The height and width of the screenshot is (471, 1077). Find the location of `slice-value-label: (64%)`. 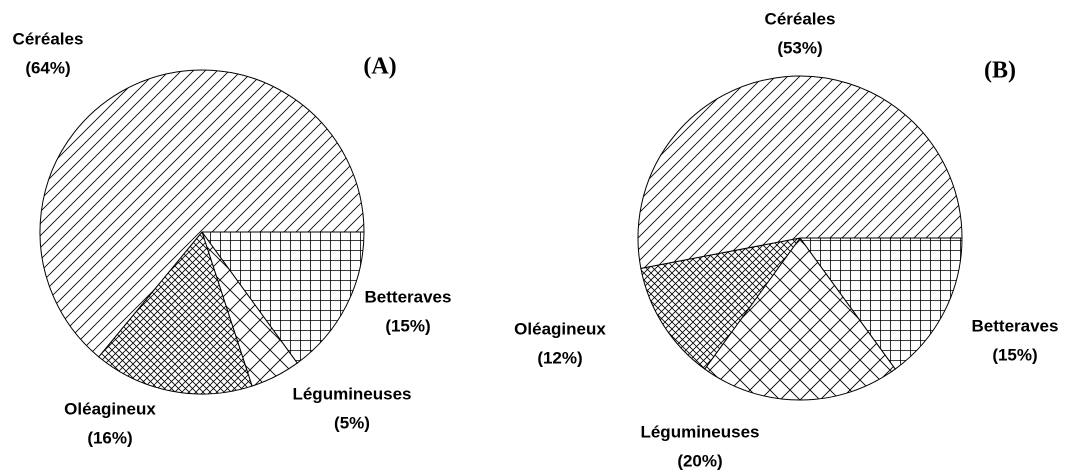

slice-value-label: (64%) is located at coordinates (47, 67).